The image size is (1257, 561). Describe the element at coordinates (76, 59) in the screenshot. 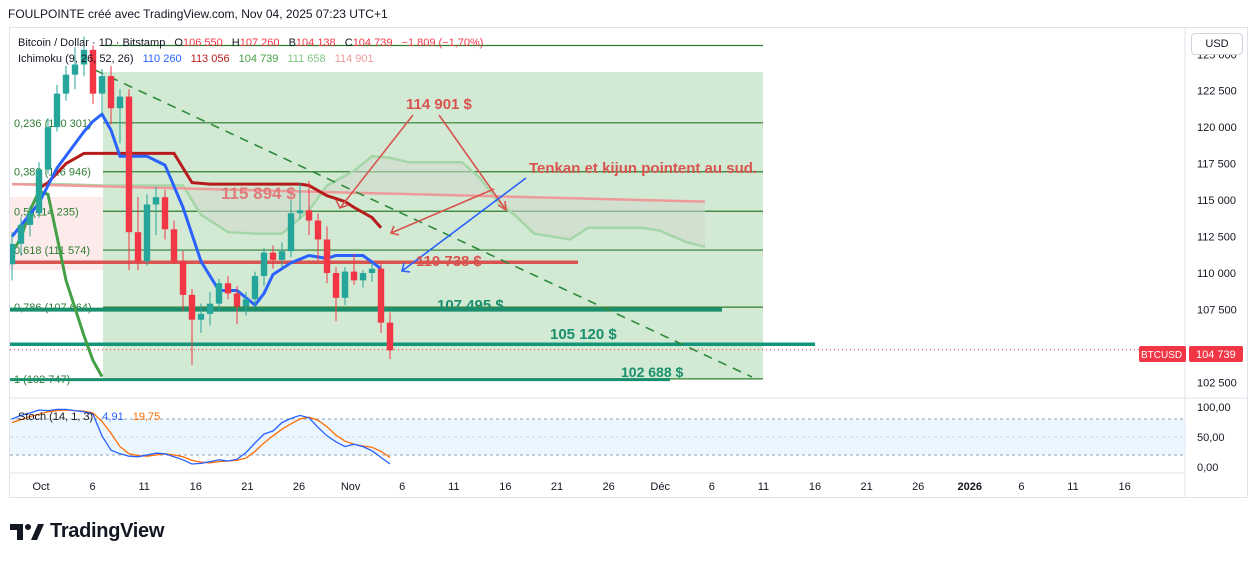

I see `legend-ichimoku: Ichimoku (9, 26, 52, 26)` at that location.